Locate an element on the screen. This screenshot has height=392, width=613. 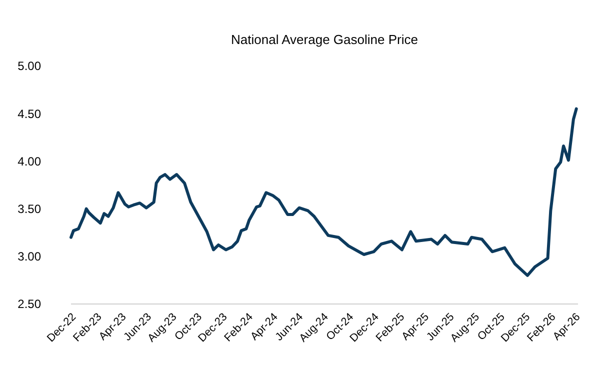
y-tick-label: 2.50 is located at coordinates (30, 304).